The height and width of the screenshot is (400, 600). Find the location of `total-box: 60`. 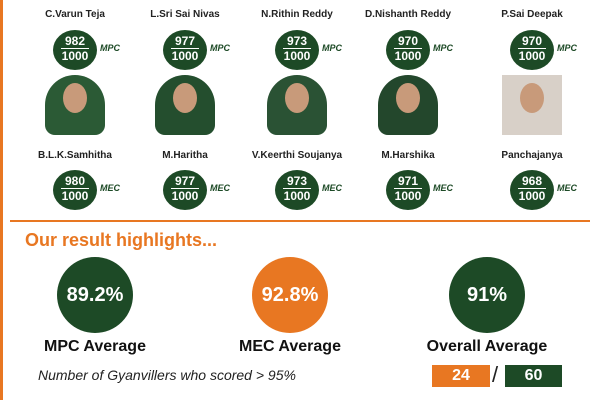

total-box: 60 is located at coordinates (533, 376).